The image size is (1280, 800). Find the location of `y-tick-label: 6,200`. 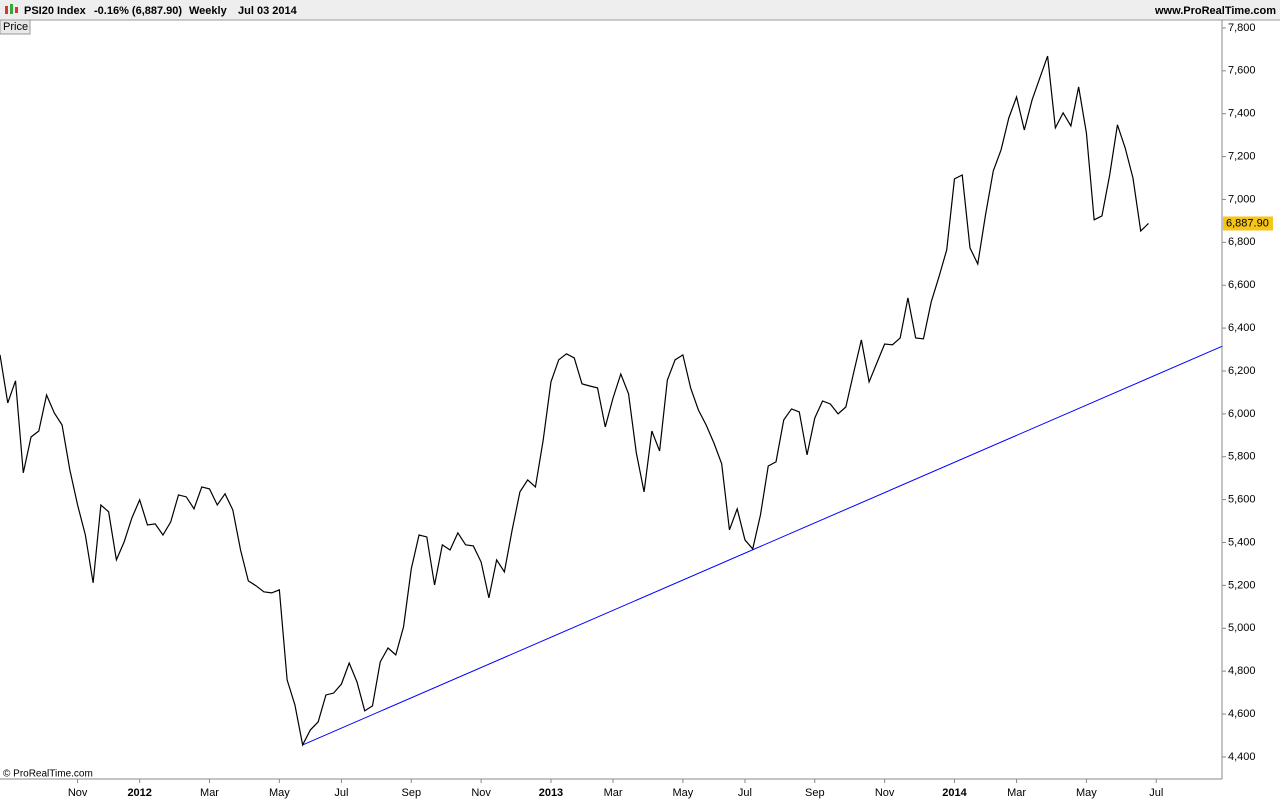

y-tick-label: 6,200 is located at coordinates (1242, 371).